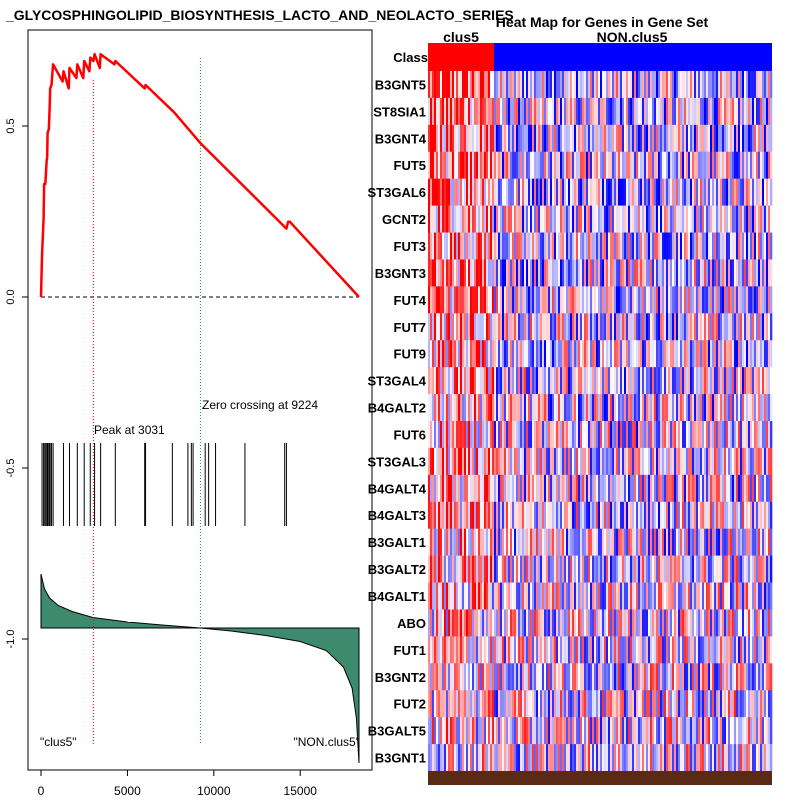 The image size is (800, 805). What do you see at coordinates (129, 430) in the screenshot?
I see `peak-annotation: Peak at 3031` at bounding box center [129, 430].